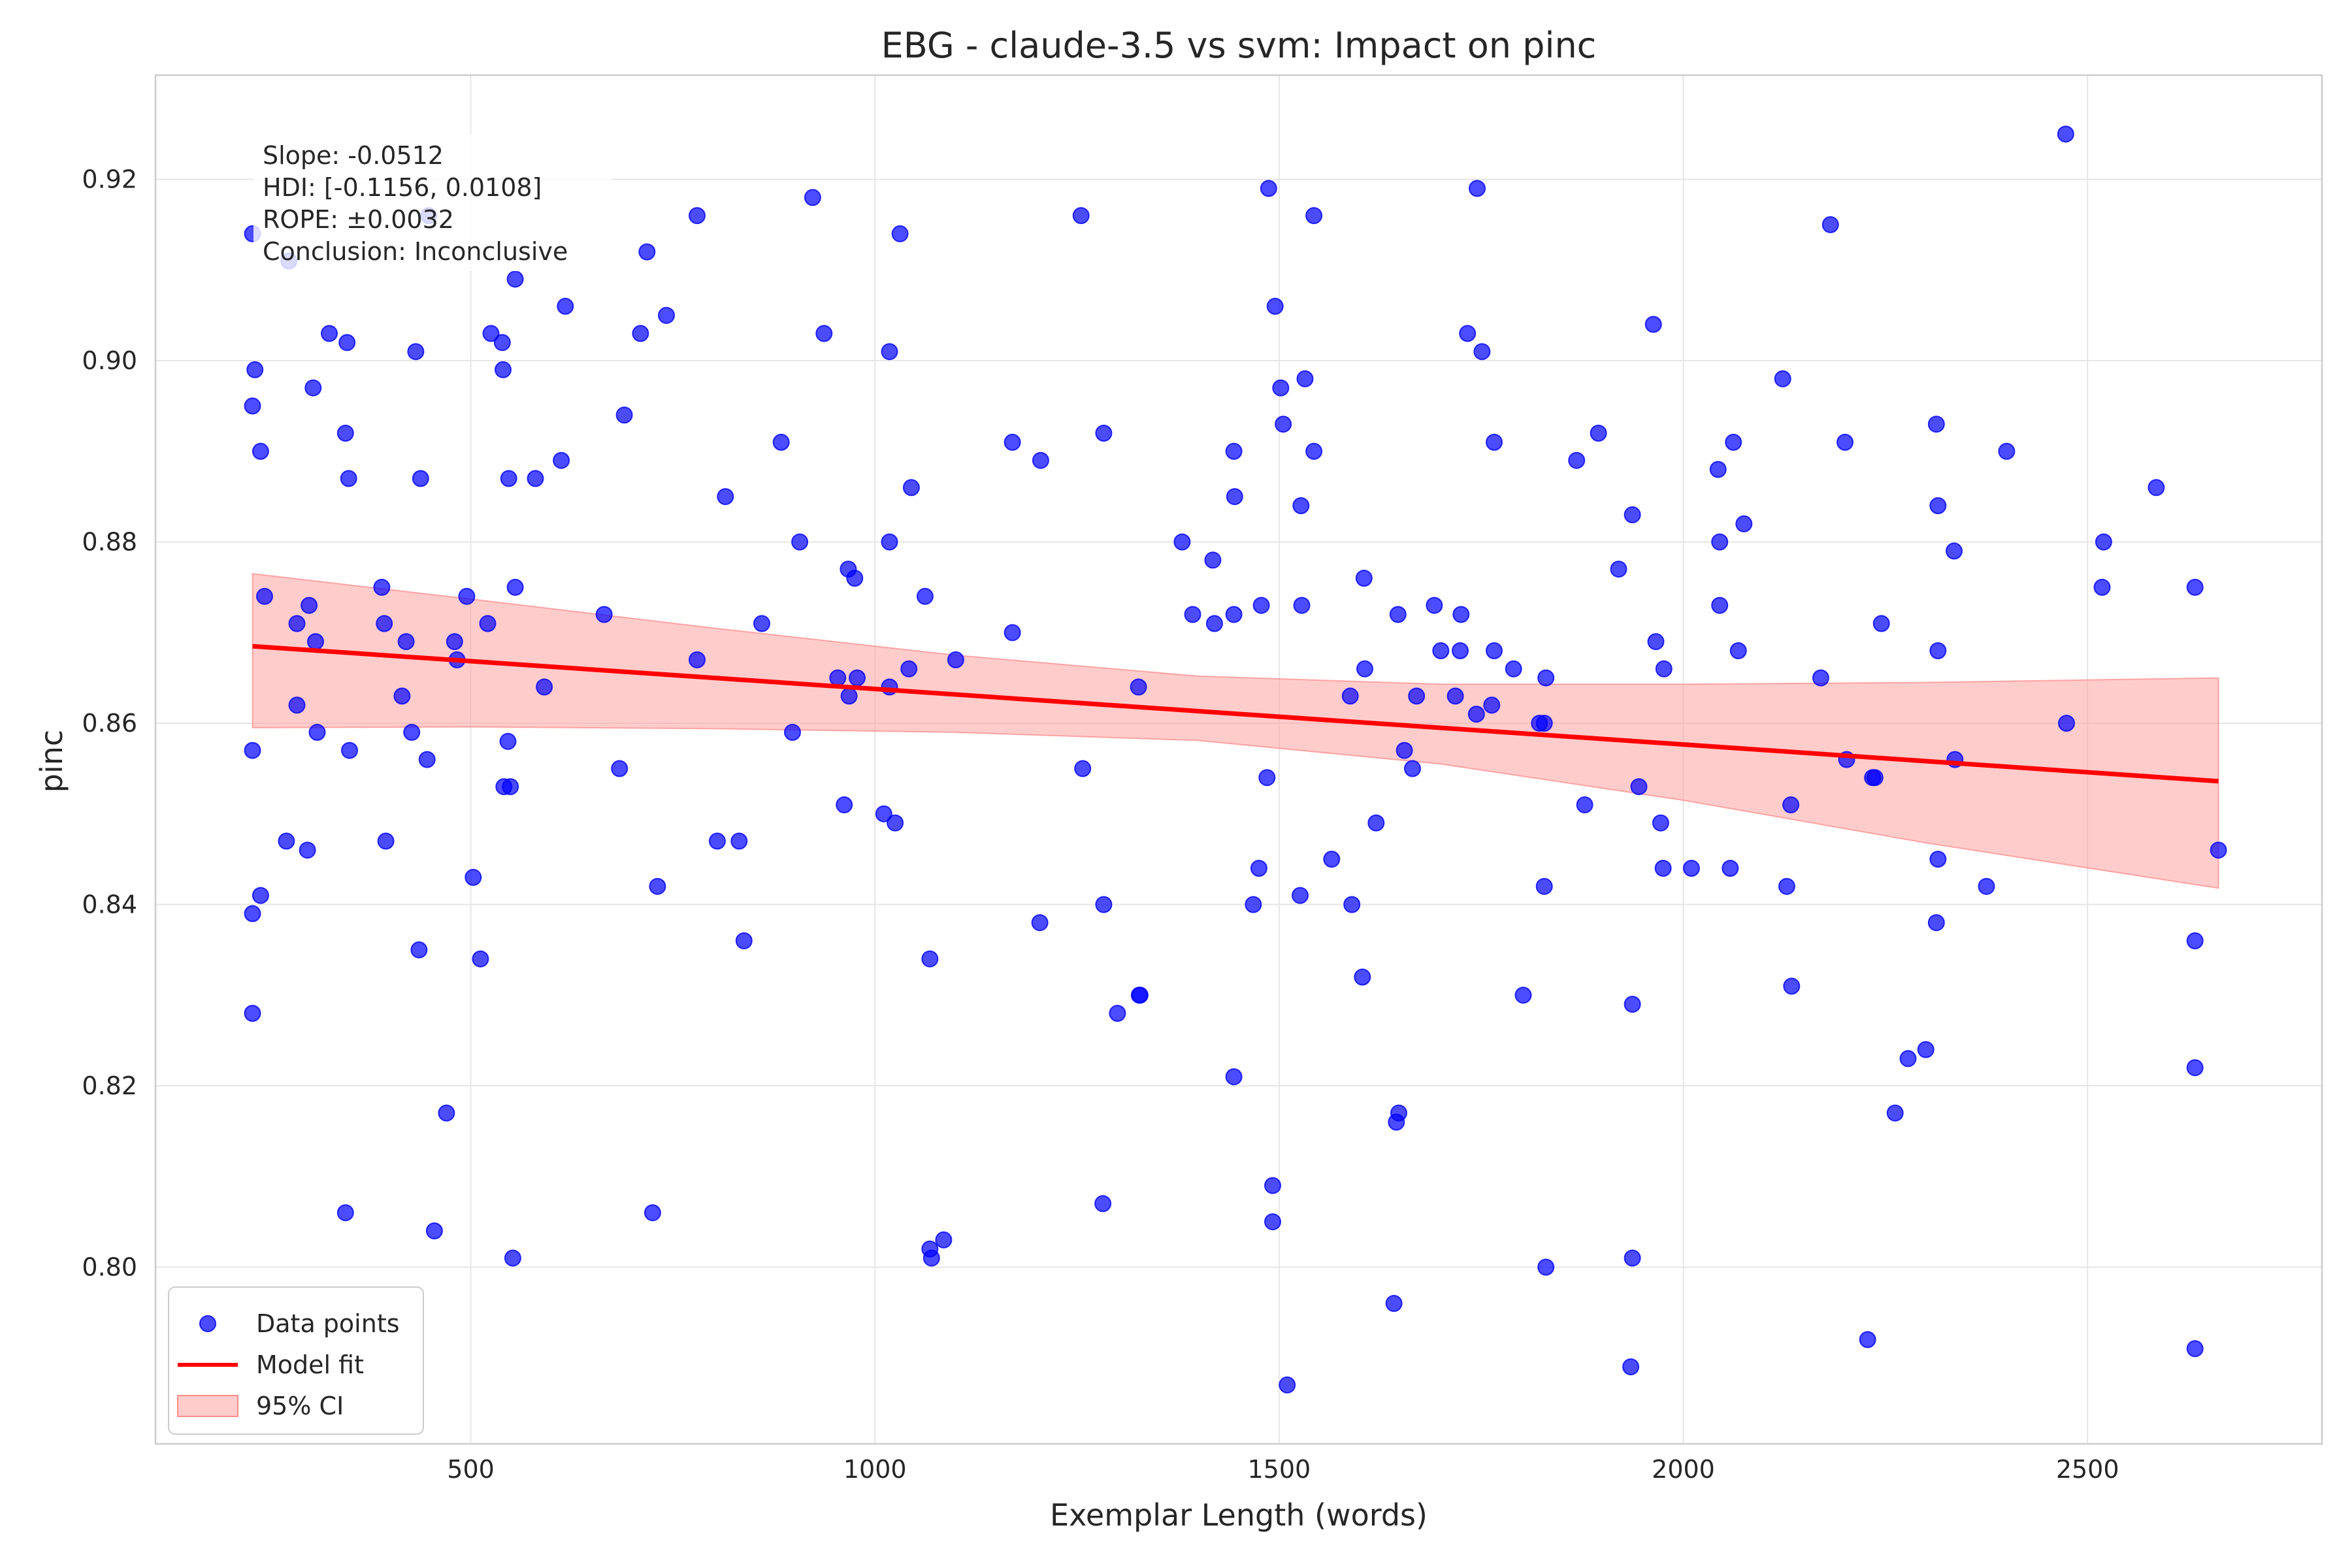 The width and height of the screenshot is (2352, 1568). Describe the element at coordinates (51, 761) in the screenshot. I see `y-axis-label: pinc` at that location.